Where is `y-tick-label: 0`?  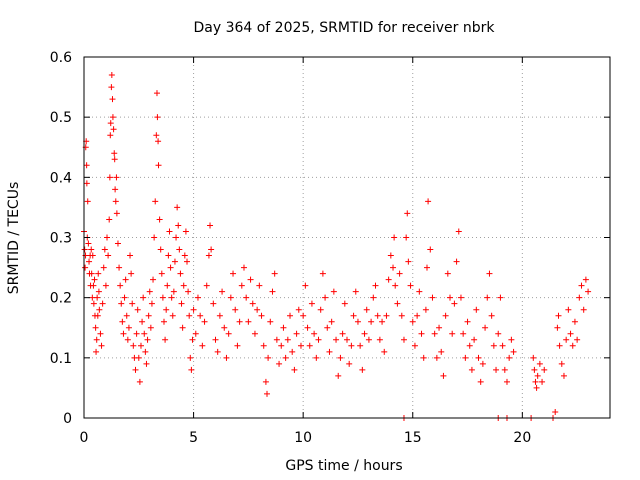 y-tick-label: 0 is located at coordinates (67, 419).